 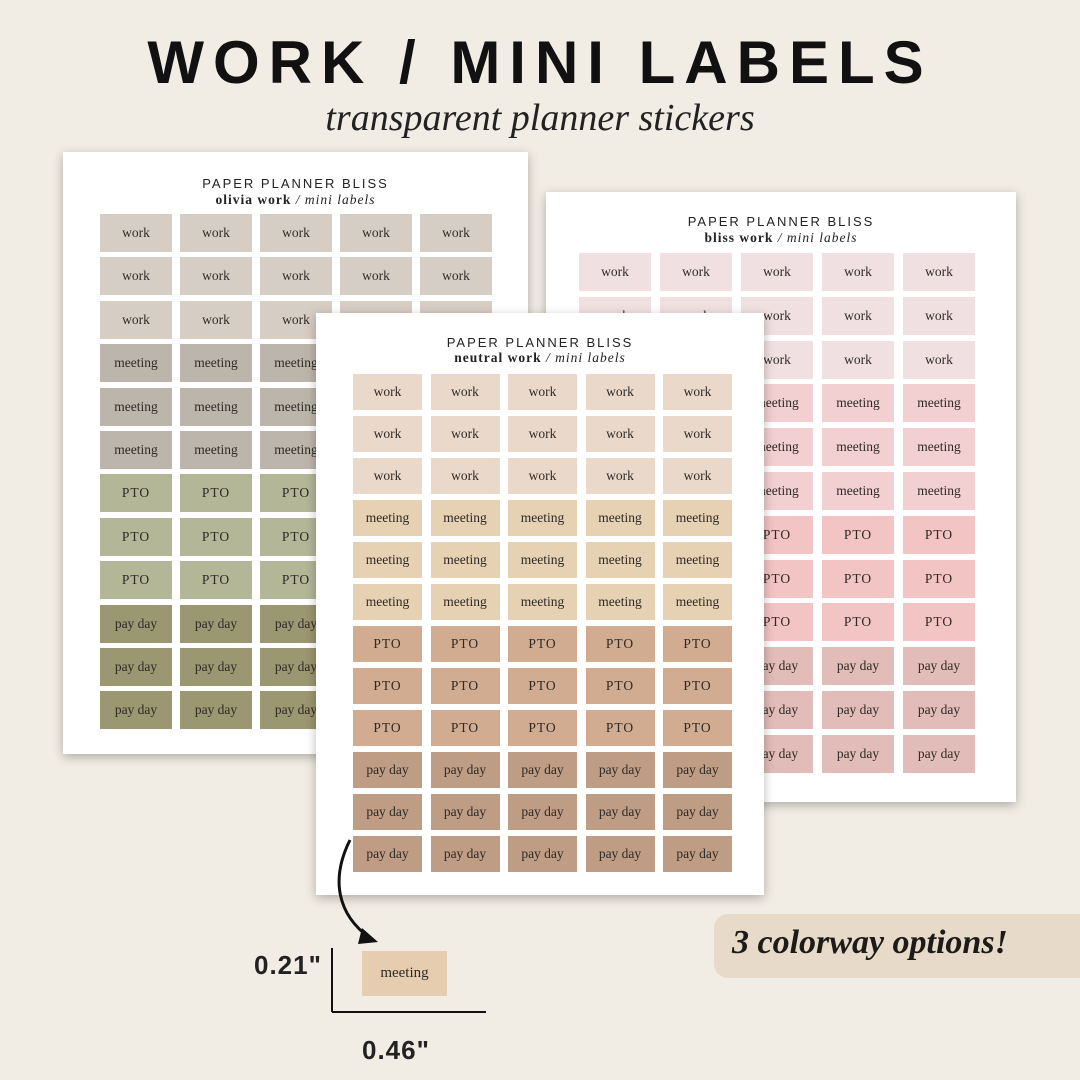 I want to click on sheet-name: neutral work, so click(x=498, y=357).